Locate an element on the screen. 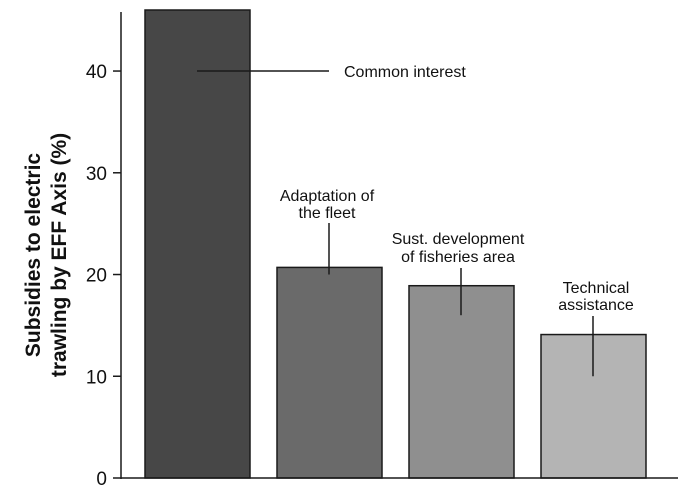 The width and height of the screenshot is (678, 493). annotation-adaptation-of-the-fleet-line-2: the fleet is located at coordinates (327, 213).